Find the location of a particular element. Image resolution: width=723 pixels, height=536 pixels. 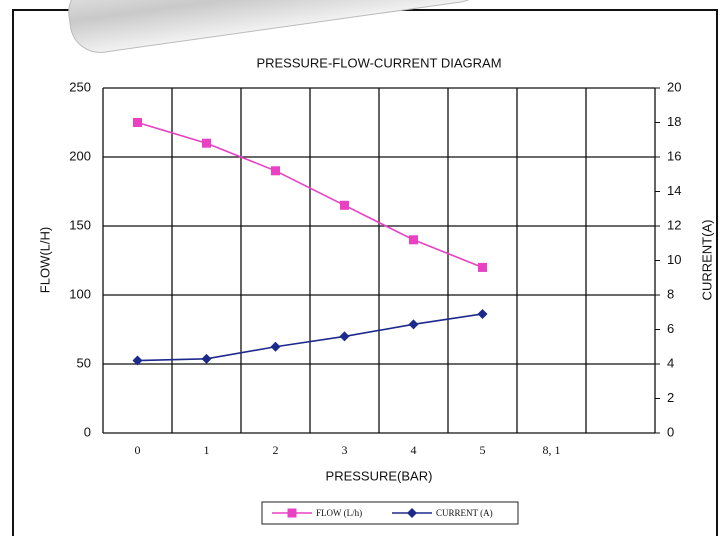

x-tick-label: 2 is located at coordinates (276, 450).